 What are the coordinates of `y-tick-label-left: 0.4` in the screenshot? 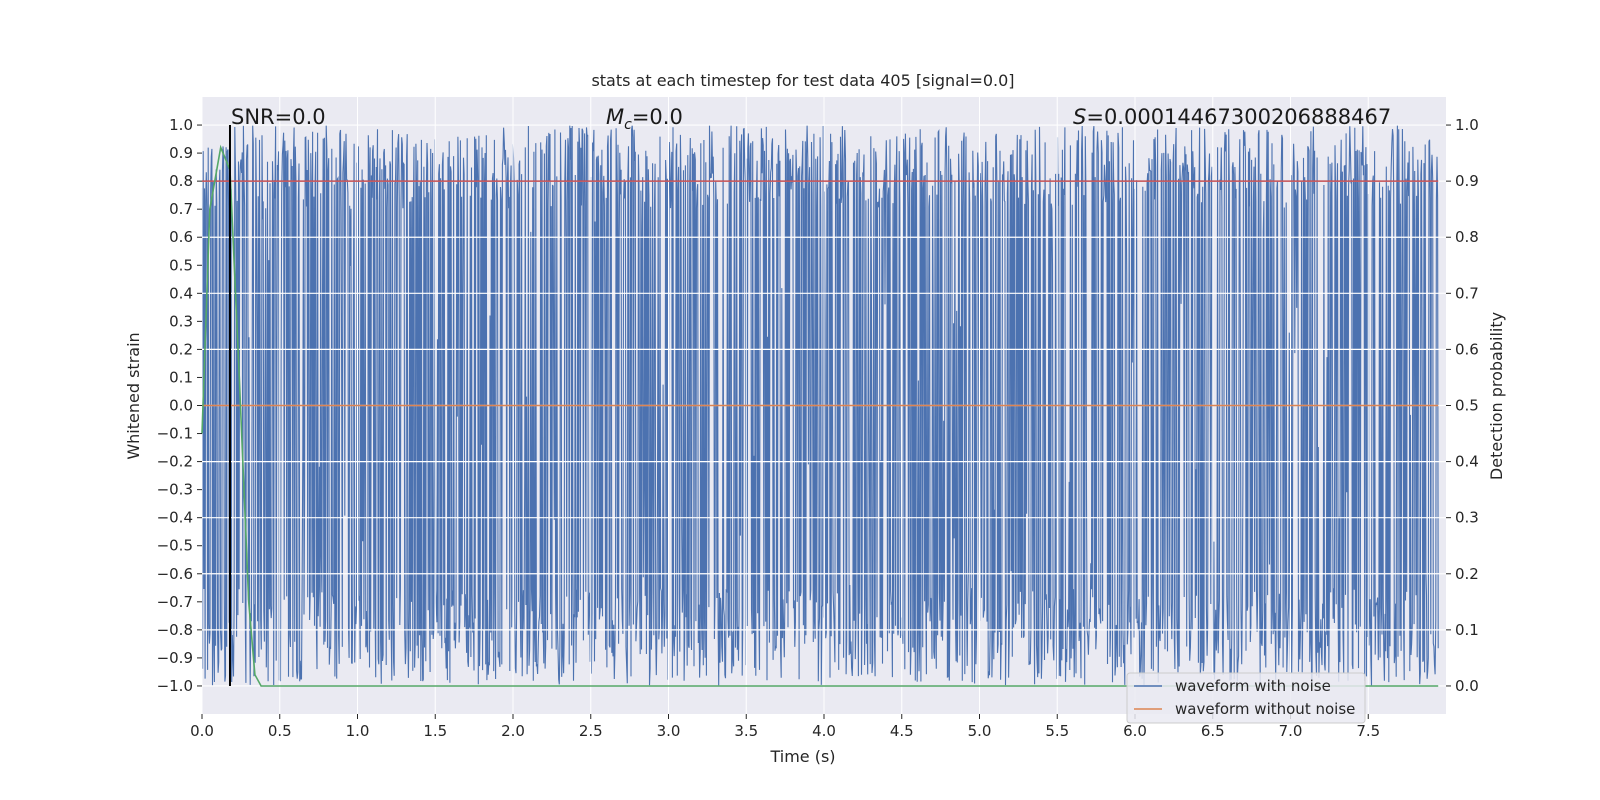 It's located at (181, 293).